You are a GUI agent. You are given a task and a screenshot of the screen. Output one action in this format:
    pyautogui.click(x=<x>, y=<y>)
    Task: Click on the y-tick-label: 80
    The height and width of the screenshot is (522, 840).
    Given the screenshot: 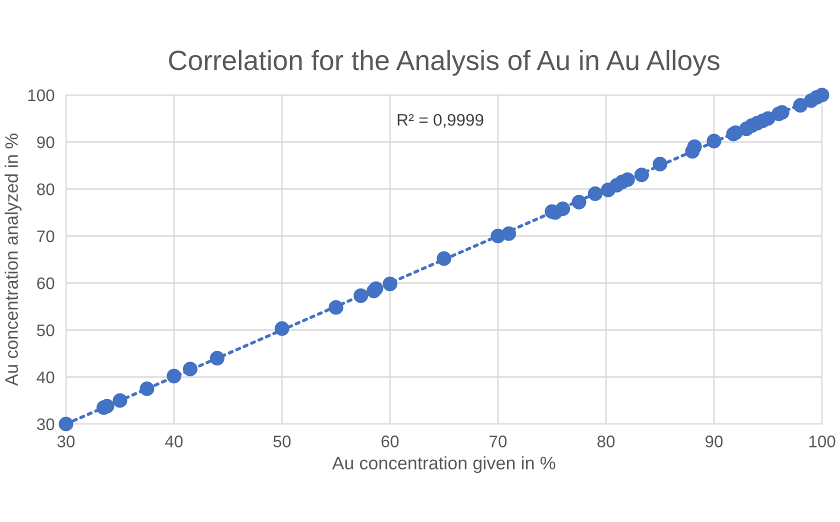 What is the action you would take?
    pyautogui.click(x=45, y=189)
    